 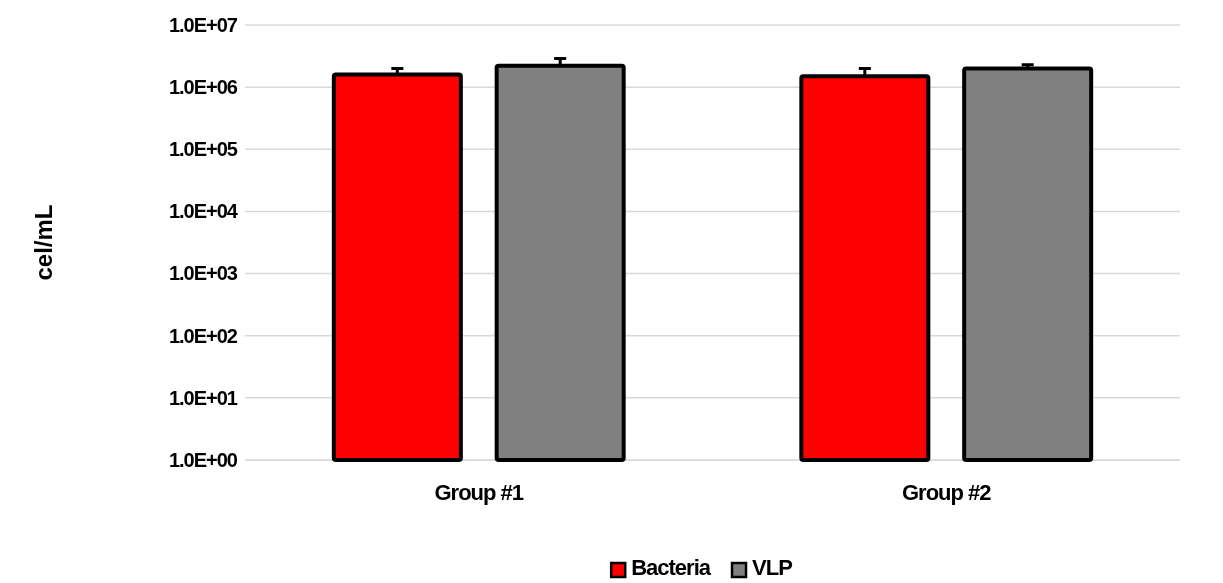 What do you see at coordinates (203, 459) in the screenshot?
I see `y-tick-label: 1.0E+00` at bounding box center [203, 459].